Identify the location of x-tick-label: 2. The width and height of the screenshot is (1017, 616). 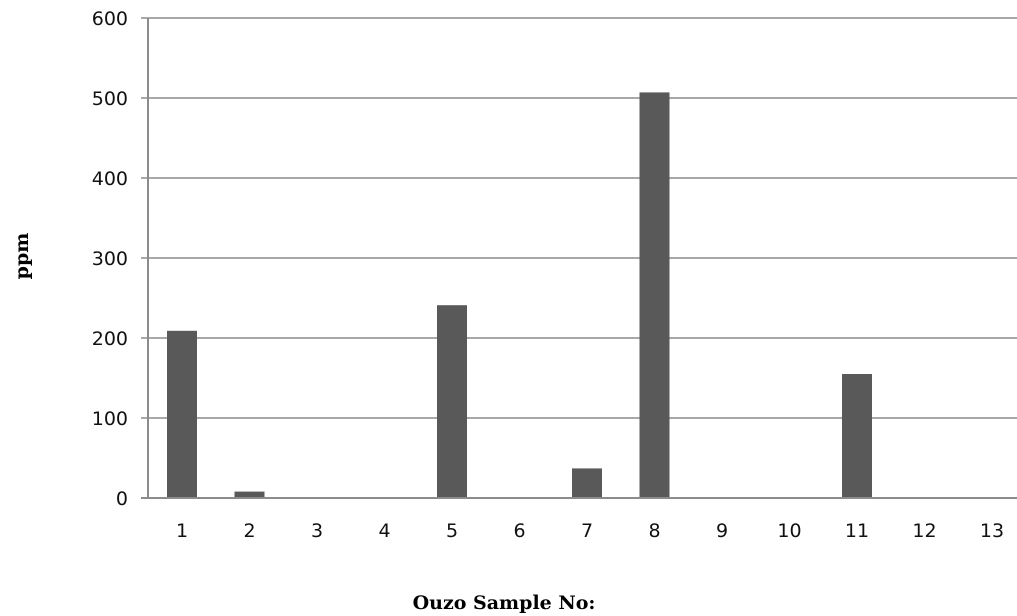
(249, 531).